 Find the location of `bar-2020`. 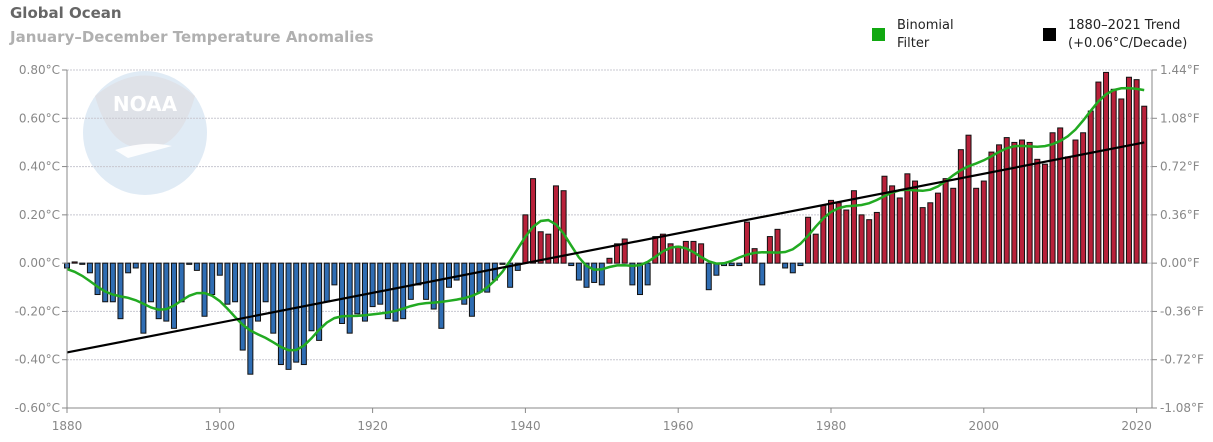

bar-2020 is located at coordinates (1136, 171).